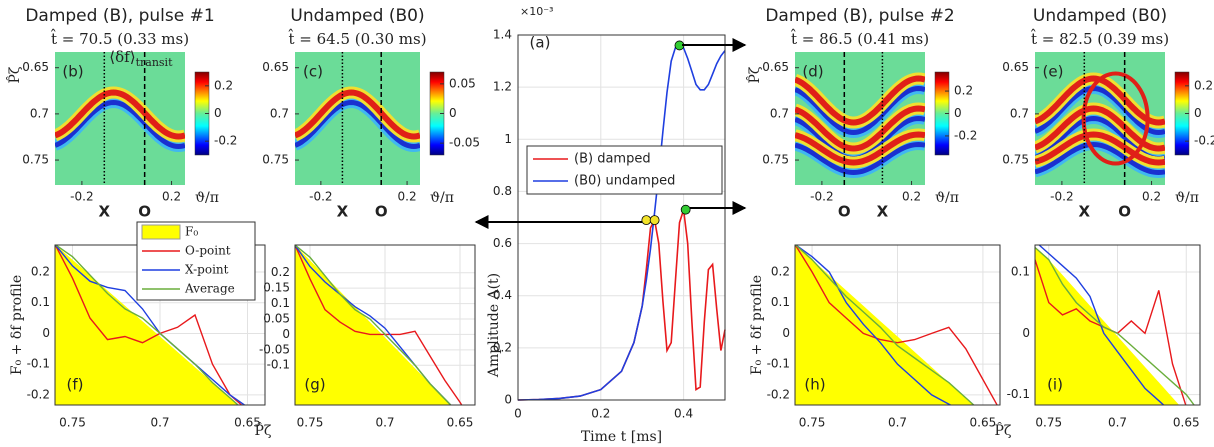  I want to click on plot-frame, so click(621, 217).